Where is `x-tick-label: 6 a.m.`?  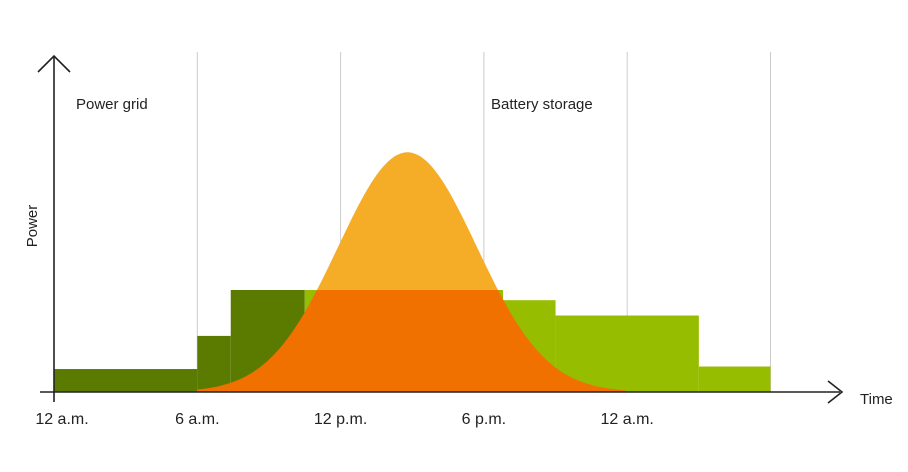
x-tick-label: 6 a.m. is located at coordinates (197, 419).